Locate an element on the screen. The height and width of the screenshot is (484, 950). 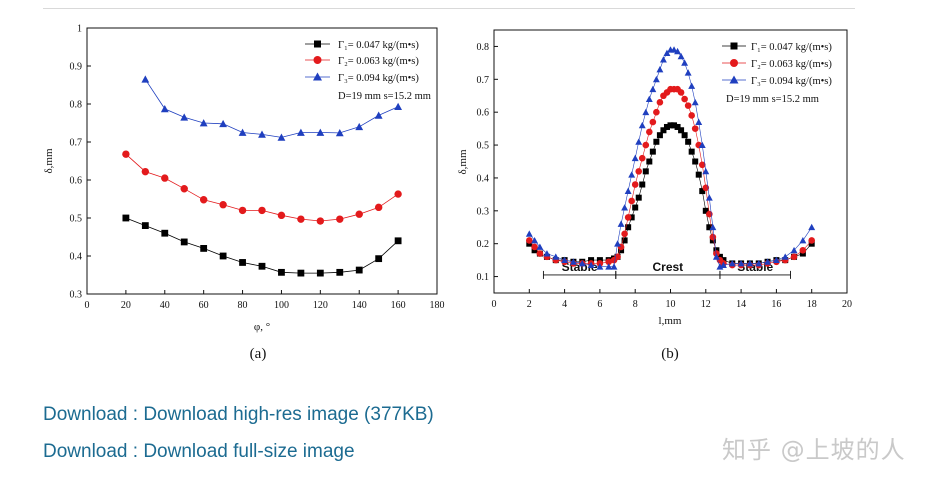
watermark: 知乎 @上坡的人 is located at coordinates (814, 450).